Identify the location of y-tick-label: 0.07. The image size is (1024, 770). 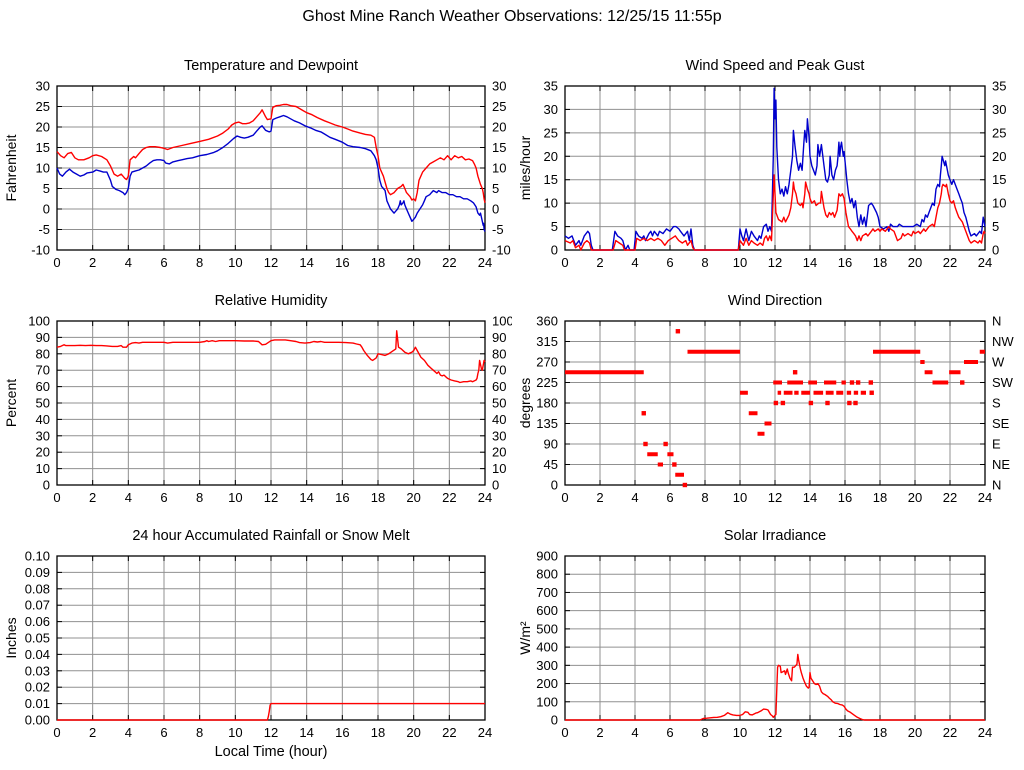
(37, 605).